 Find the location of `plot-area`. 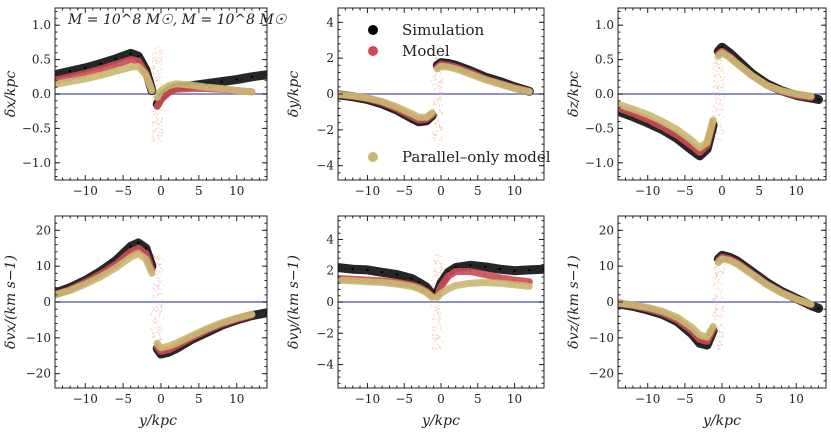

plot-area is located at coordinates (722, 101).